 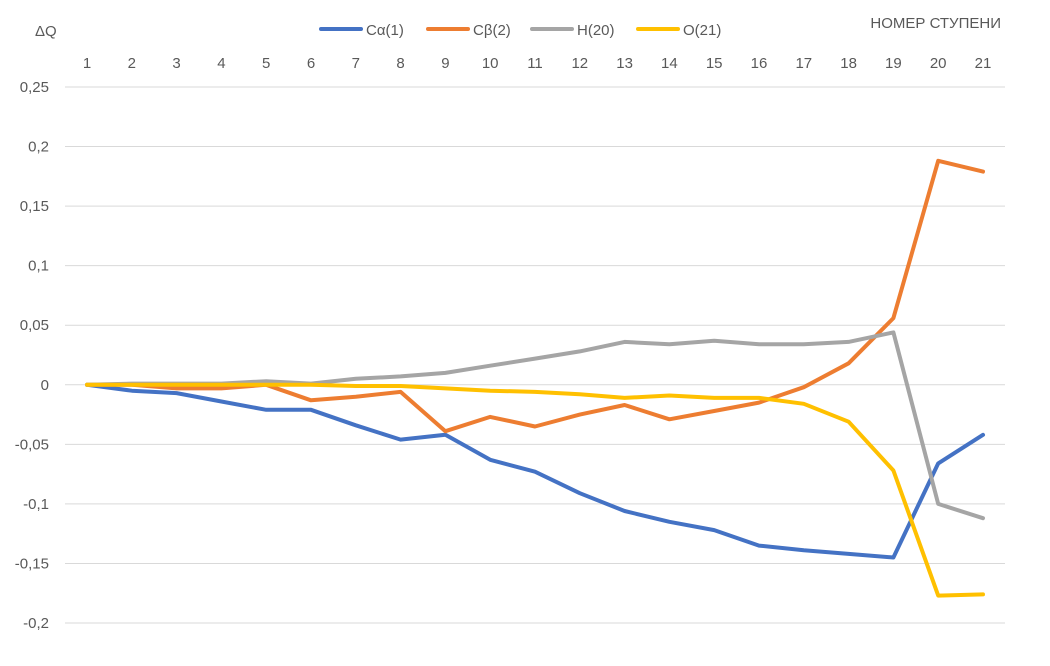 What do you see at coordinates (45, 385) in the screenshot?
I see `y-tick-label: 0` at bounding box center [45, 385].